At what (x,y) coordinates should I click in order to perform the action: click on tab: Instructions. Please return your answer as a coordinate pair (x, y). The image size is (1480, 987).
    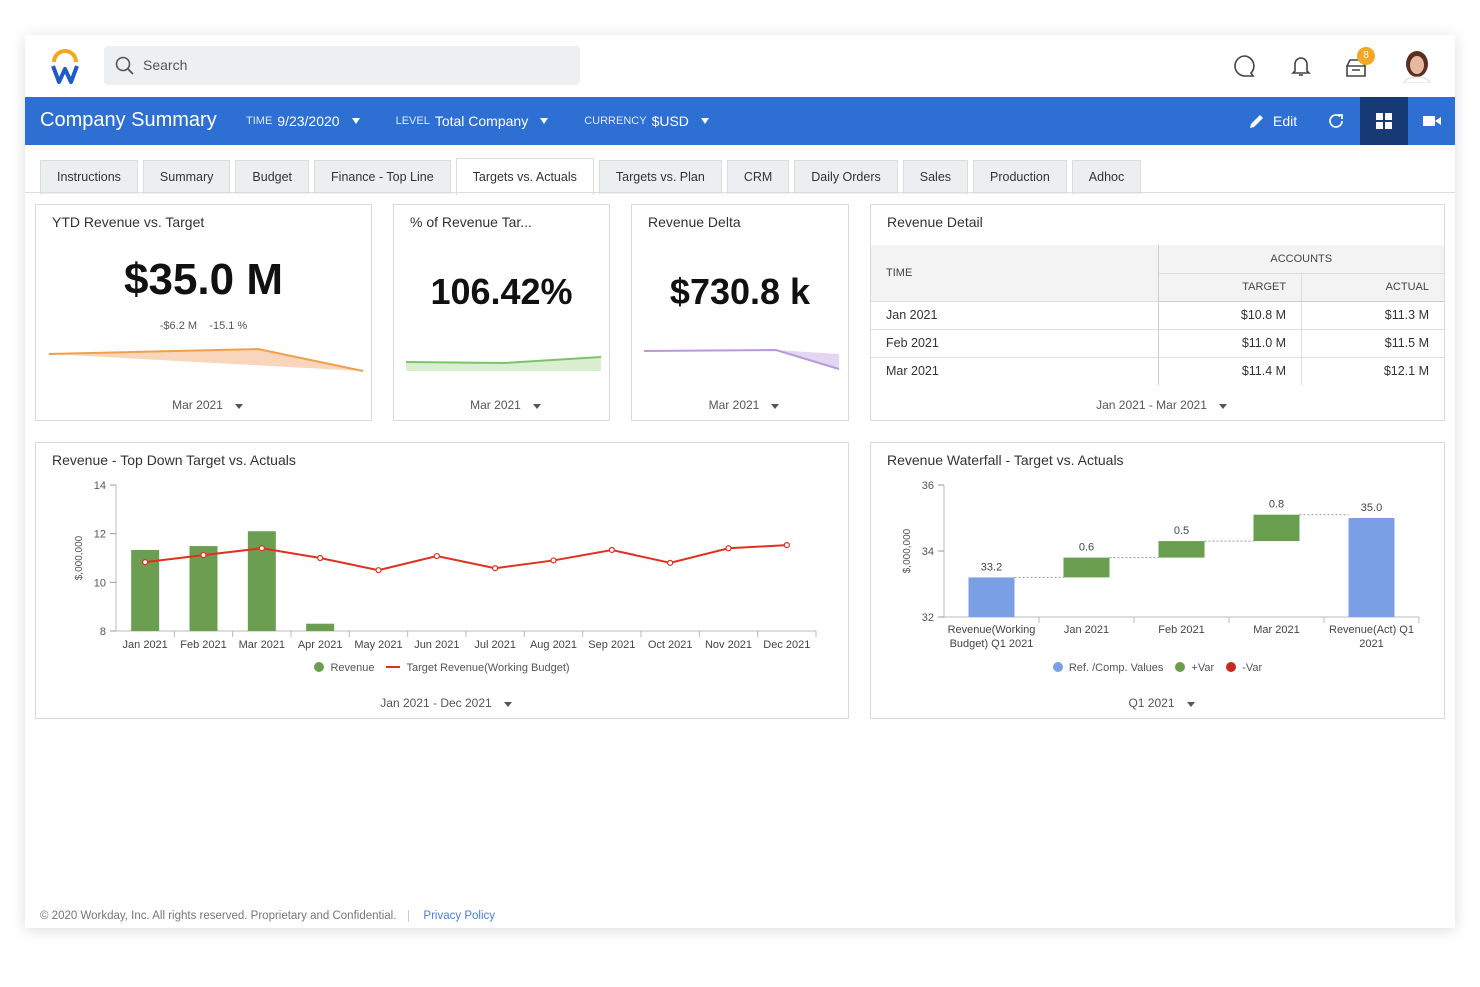
    Looking at the image, I should click on (89, 177).